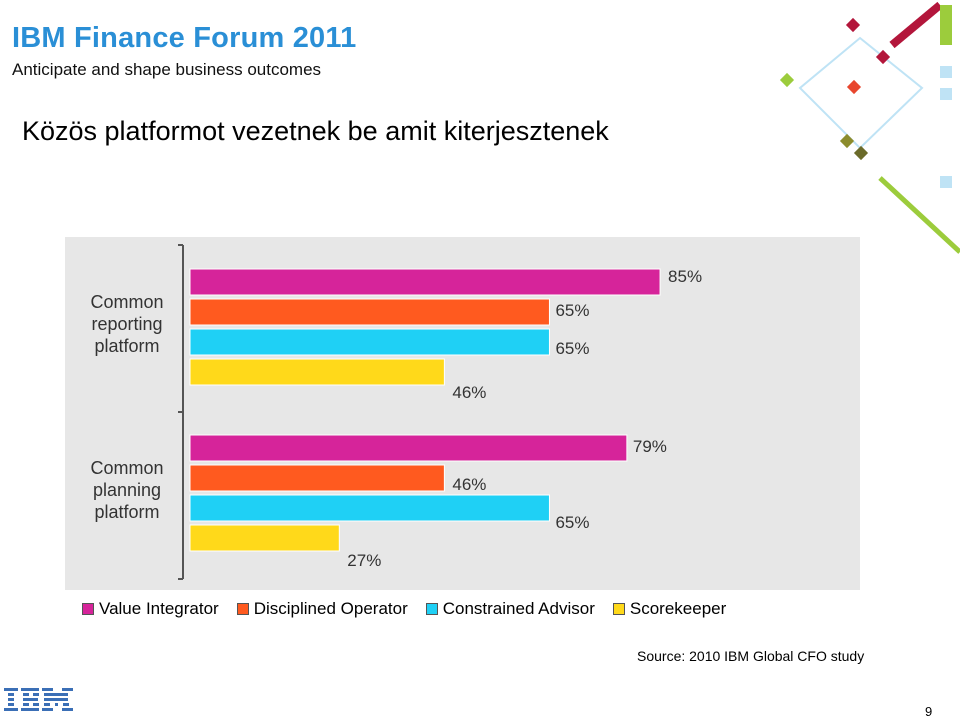 The image size is (960, 719). Describe the element at coordinates (242, 609) in the screenshot. I see `legend-swatch-disciplined-operator` at that location.